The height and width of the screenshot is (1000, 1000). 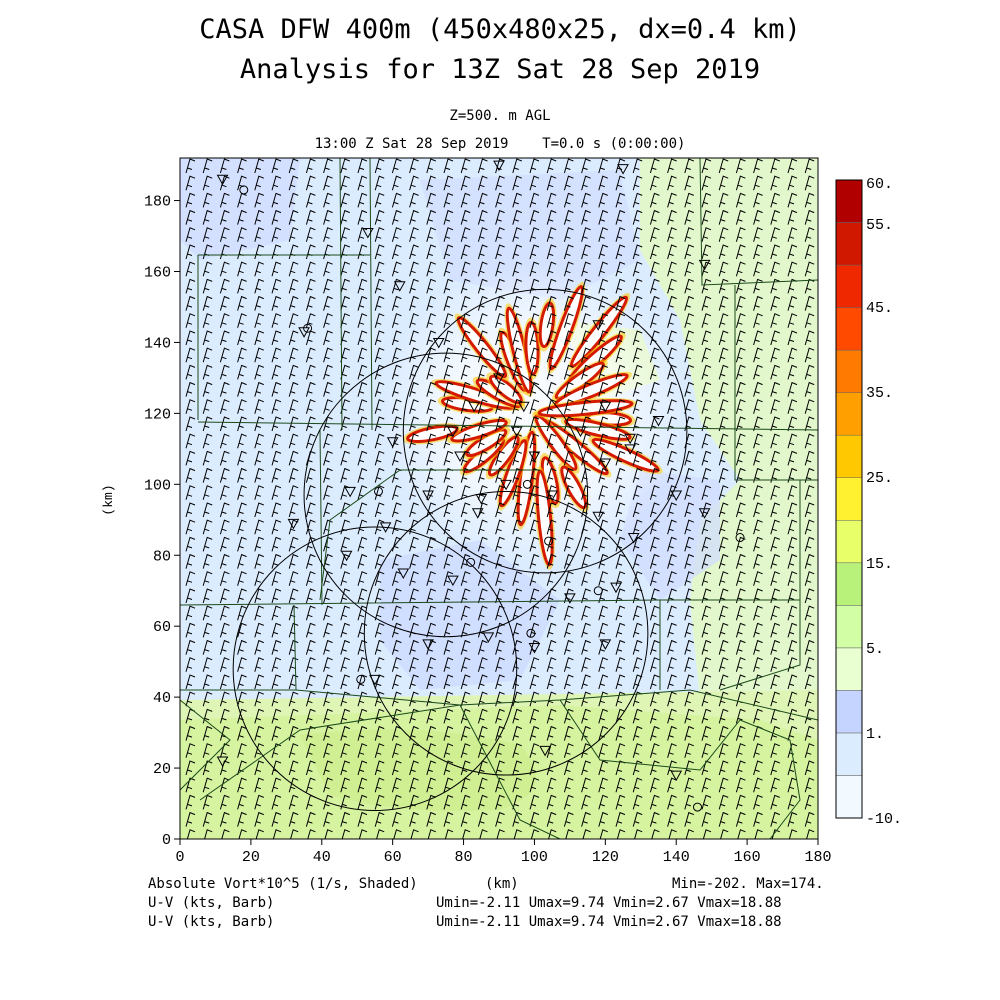 What do you see at coordinates (502, 884) in the screenshot?
I see `x-unit-label: (km)` at bounding box center [502, 884].